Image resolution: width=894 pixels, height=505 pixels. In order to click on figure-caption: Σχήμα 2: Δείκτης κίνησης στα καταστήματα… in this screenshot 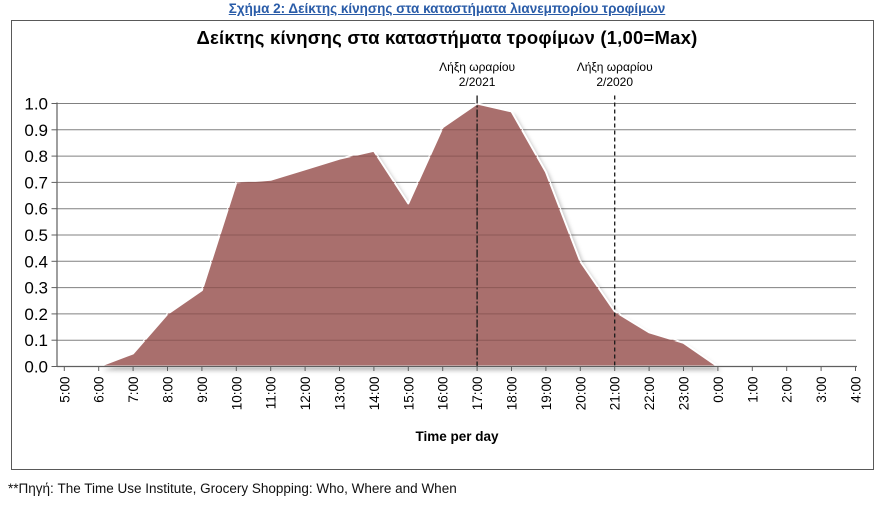, I will do `click(447, 8)`.